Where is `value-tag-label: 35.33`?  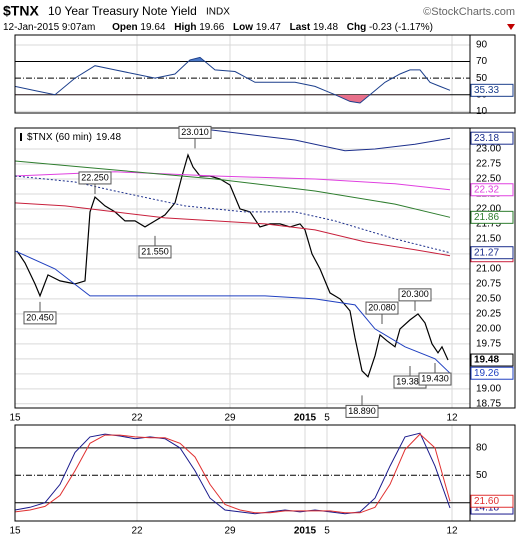 value-tag-label: 35.33 is located at coordinates (486, 90).